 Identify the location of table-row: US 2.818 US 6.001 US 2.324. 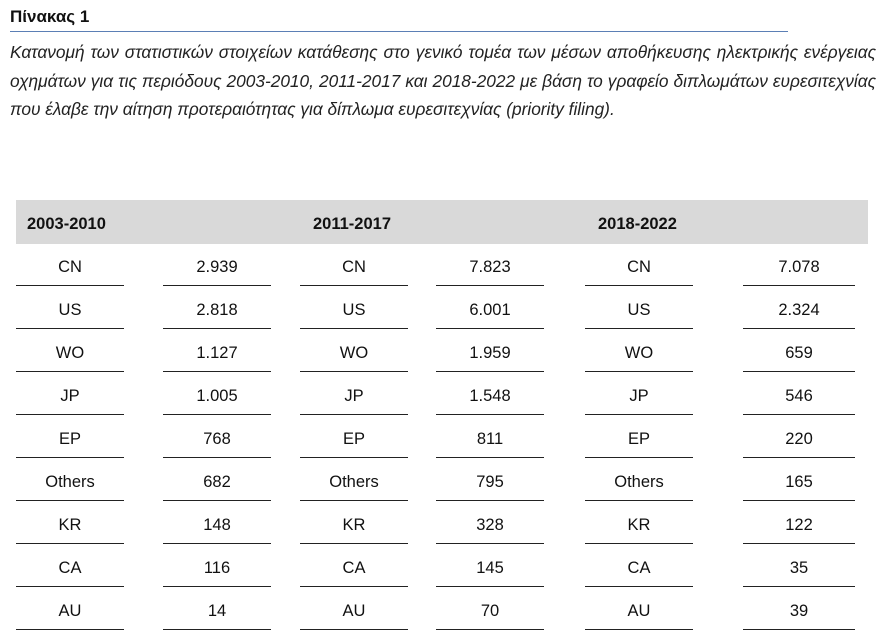
(442, 308).